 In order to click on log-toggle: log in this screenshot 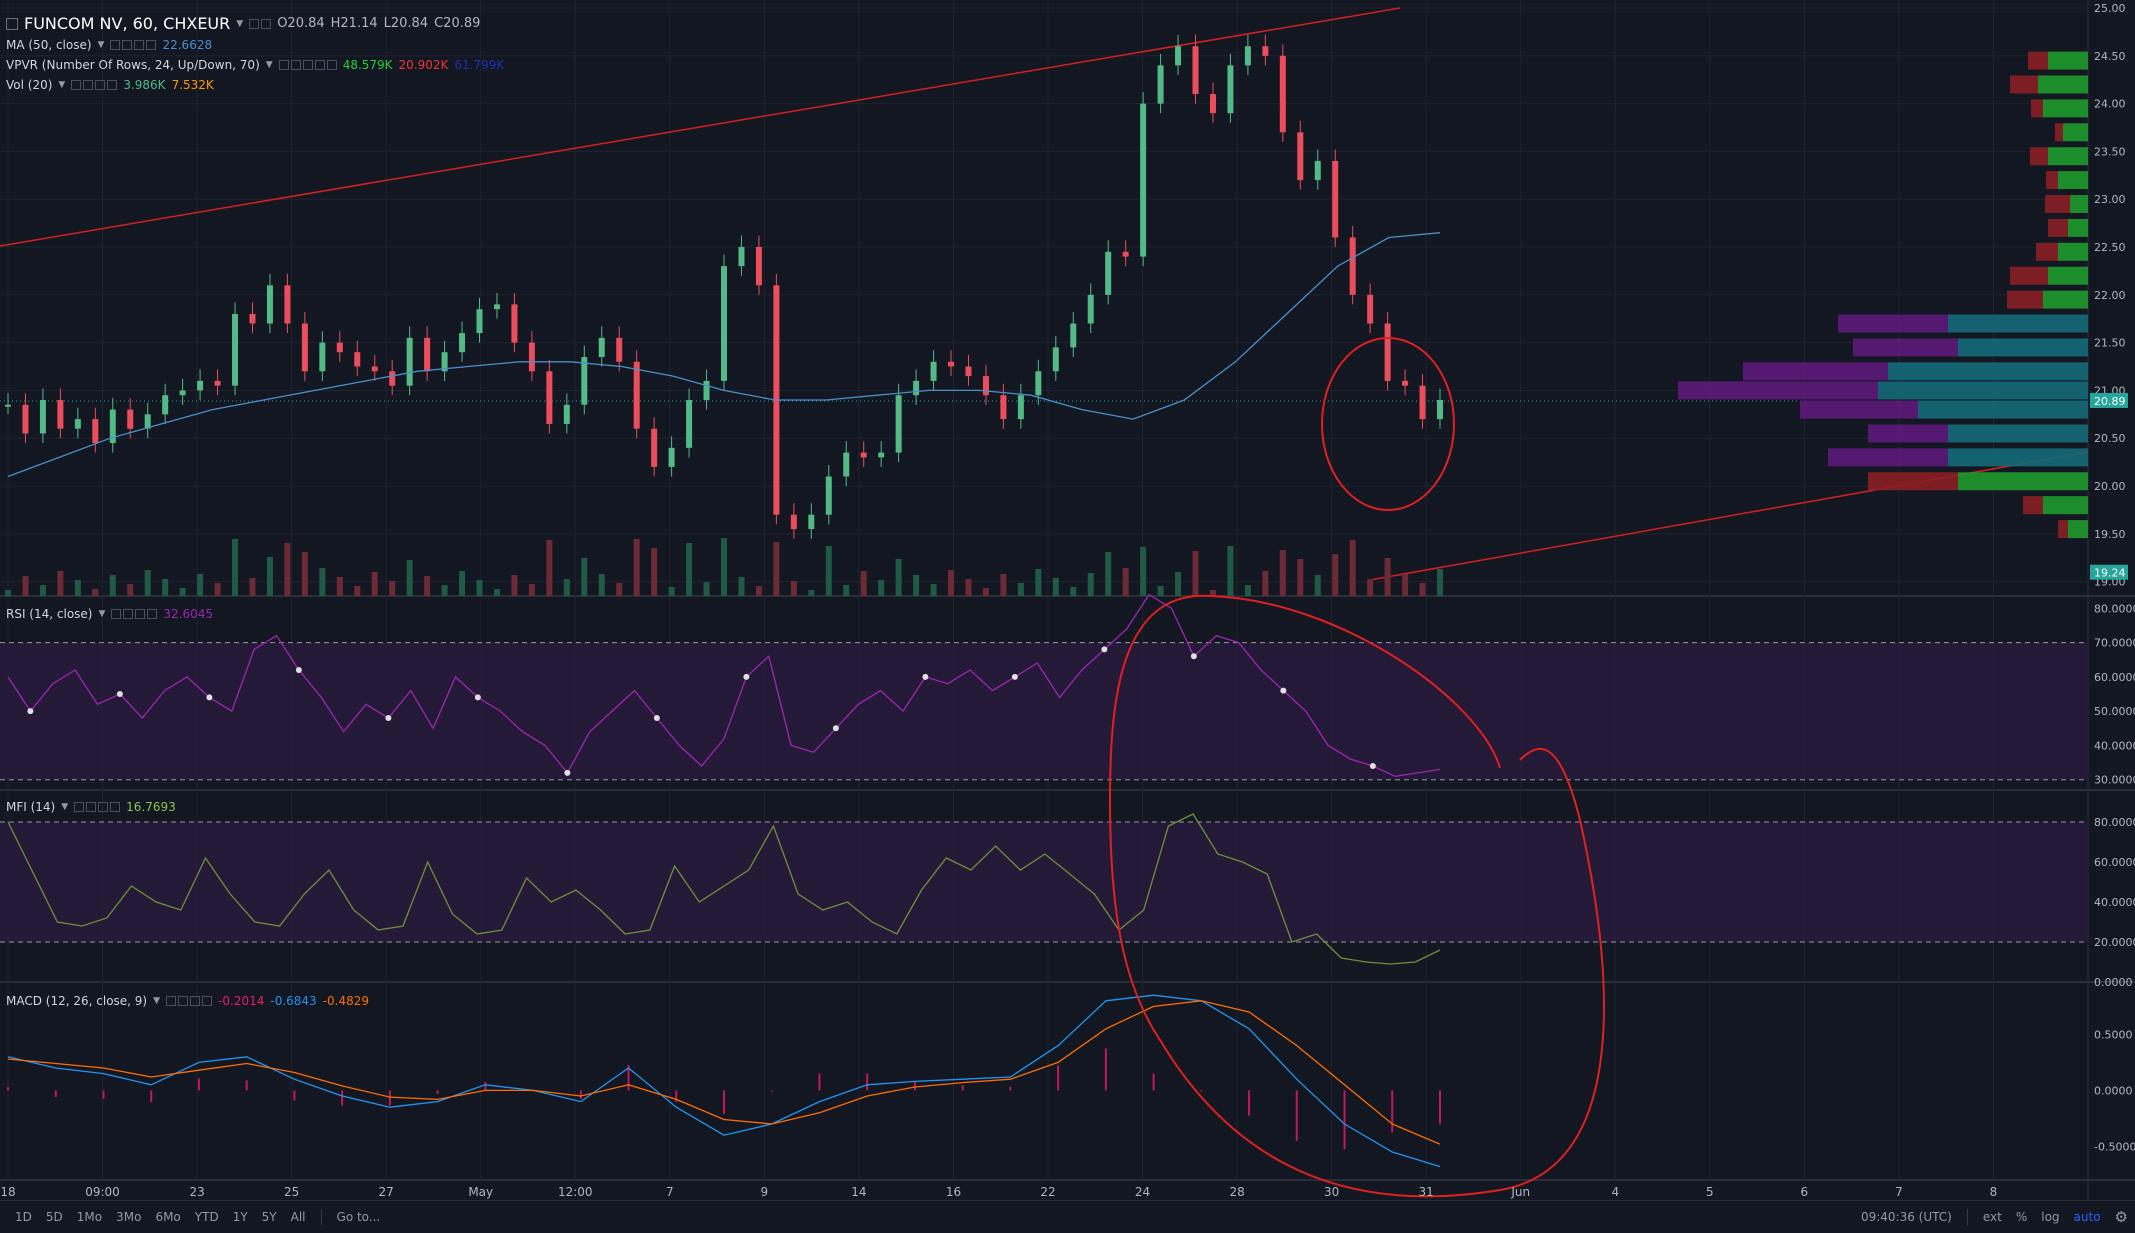, I will do `click(2050, 1217)`.